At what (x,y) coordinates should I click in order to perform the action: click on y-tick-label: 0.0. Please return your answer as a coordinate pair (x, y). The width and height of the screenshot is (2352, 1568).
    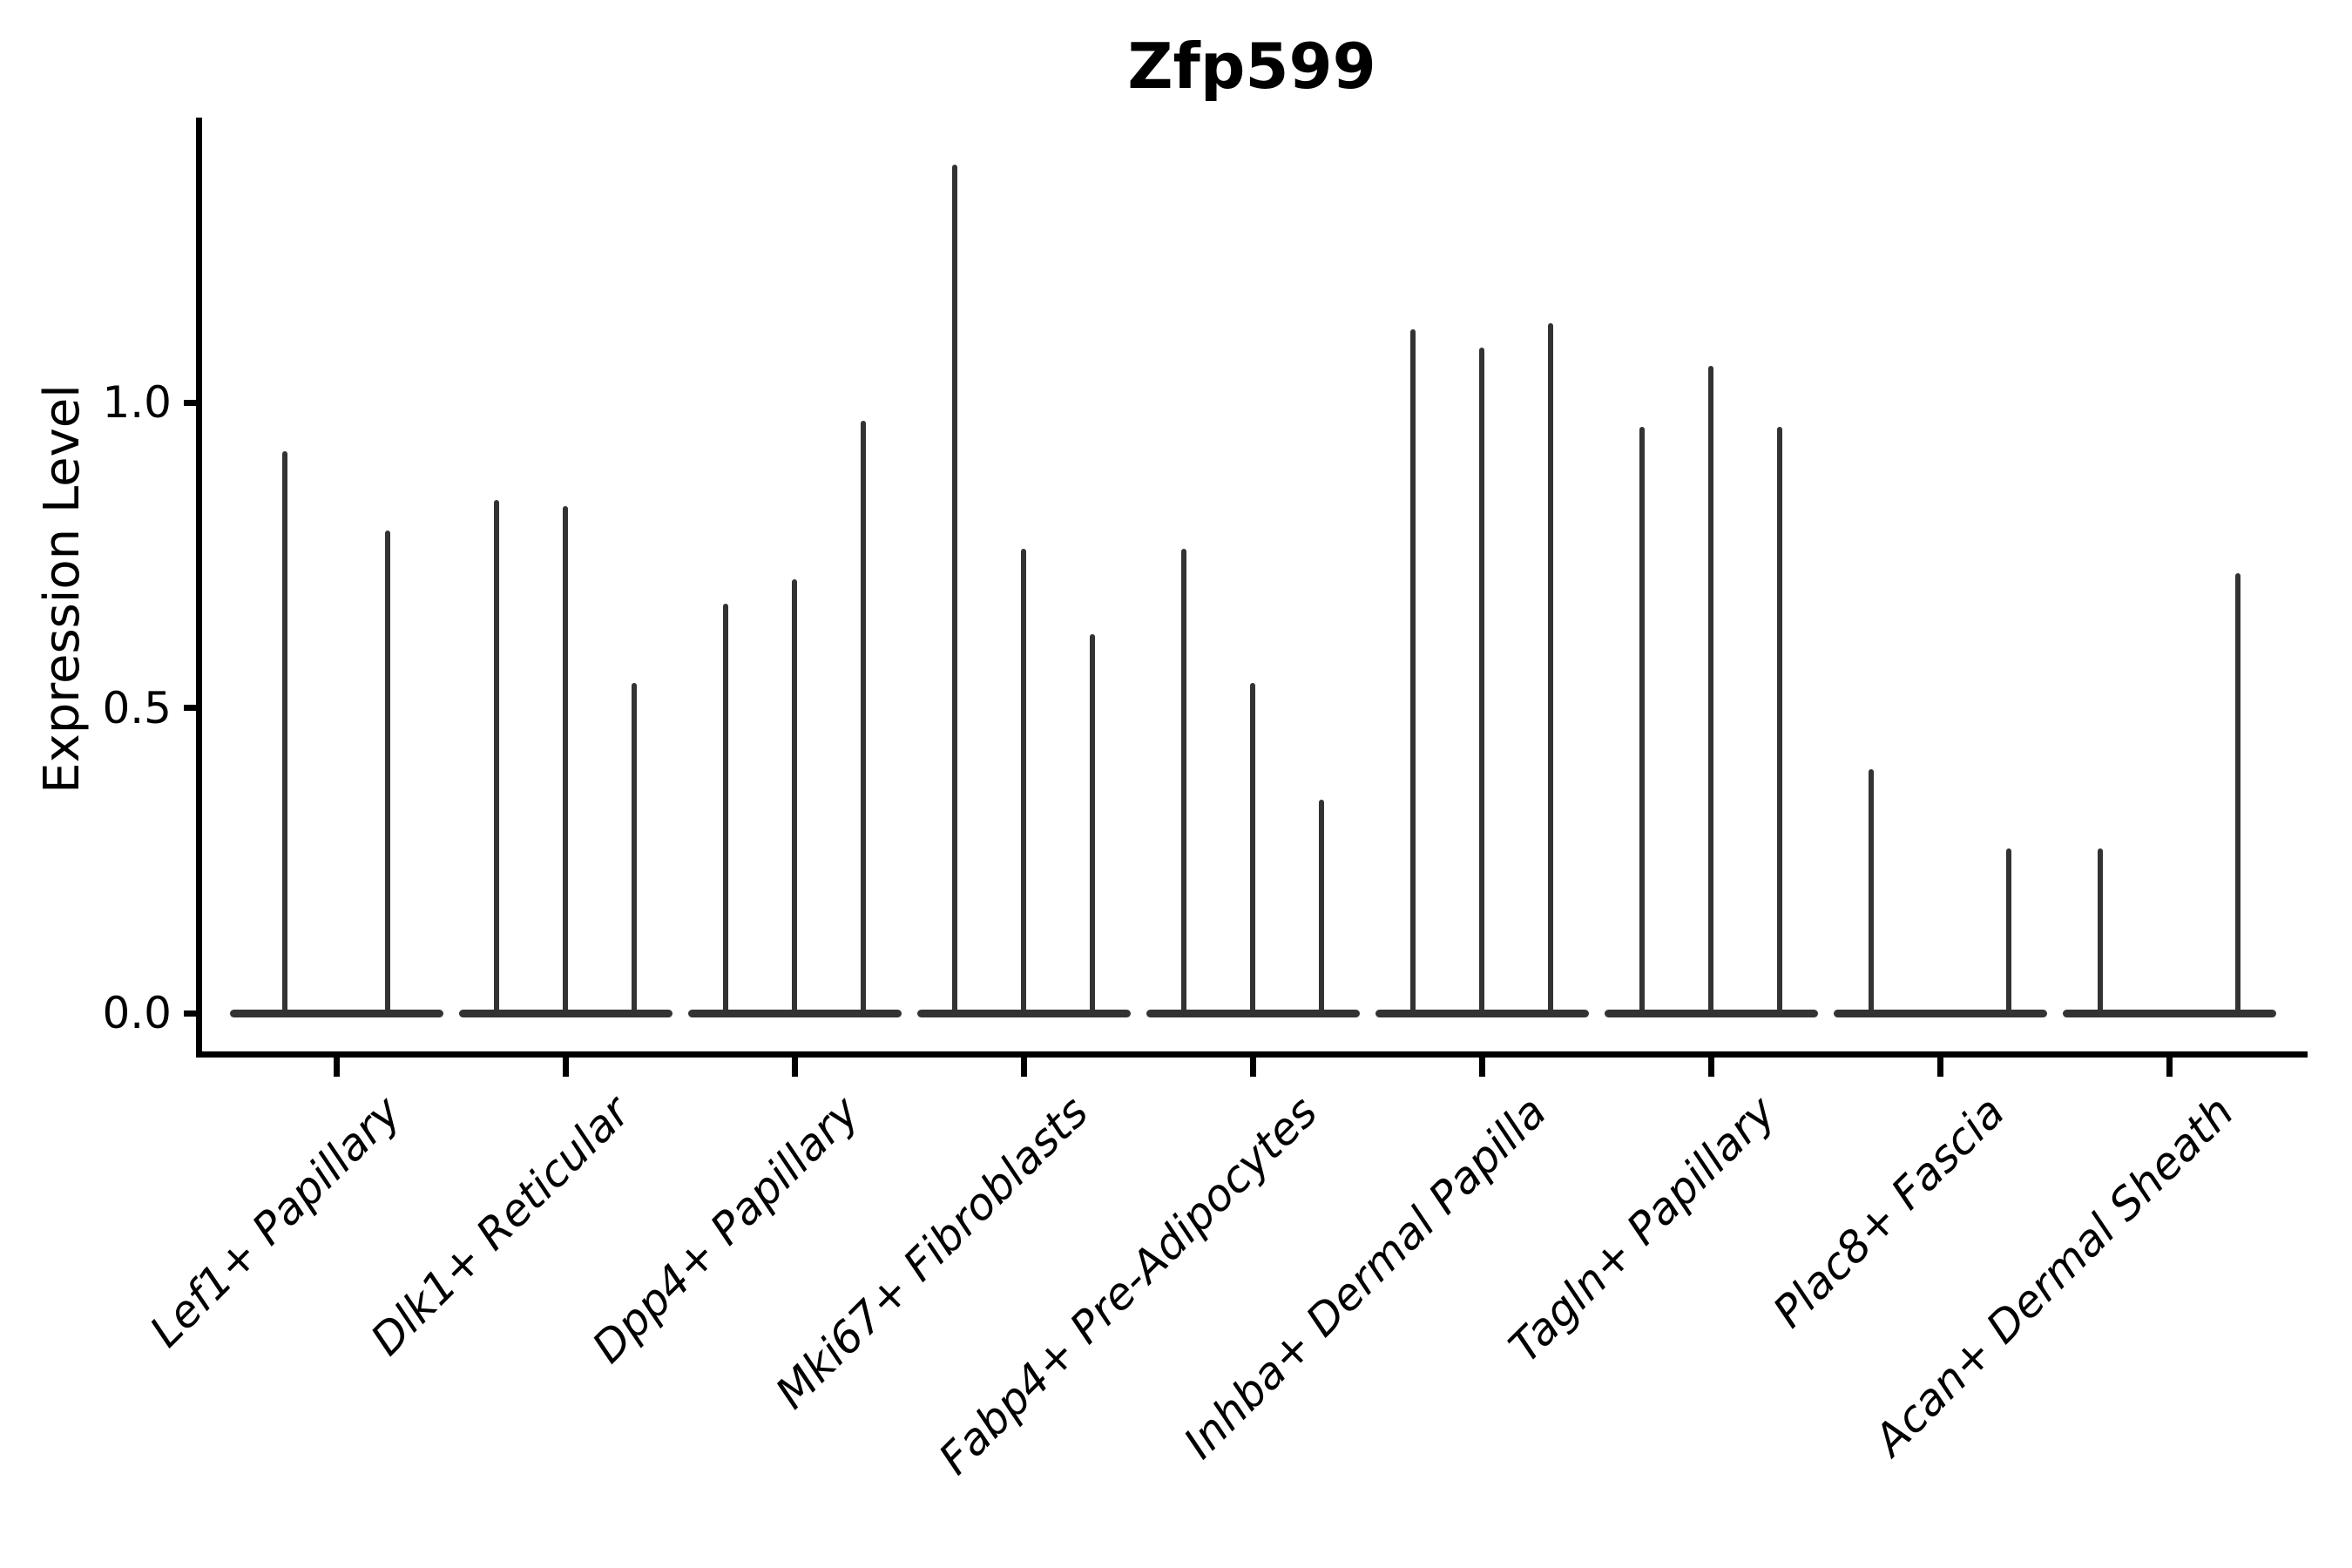
    Looking at the image, I should click on (137, 1013).